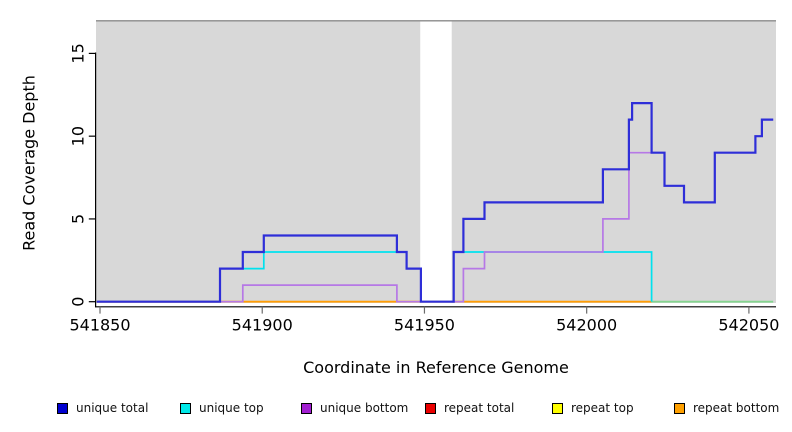  I want to click on legend-label: unique bottom, so click(364, 408).